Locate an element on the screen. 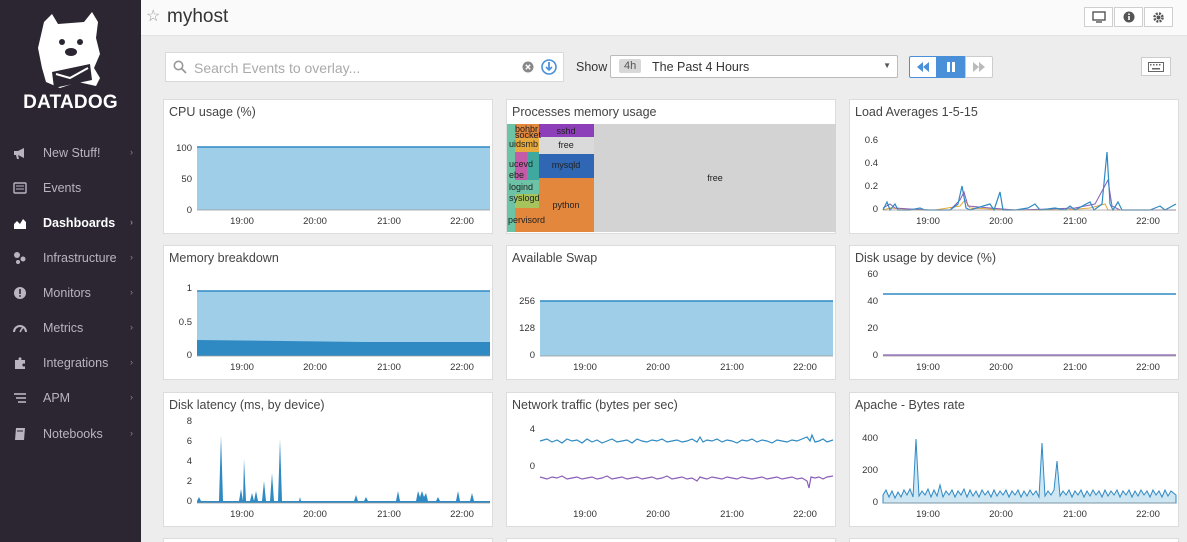 The width and height of the screenshot is (1187, 542). rewind-button is located at coordinates (923, 67).